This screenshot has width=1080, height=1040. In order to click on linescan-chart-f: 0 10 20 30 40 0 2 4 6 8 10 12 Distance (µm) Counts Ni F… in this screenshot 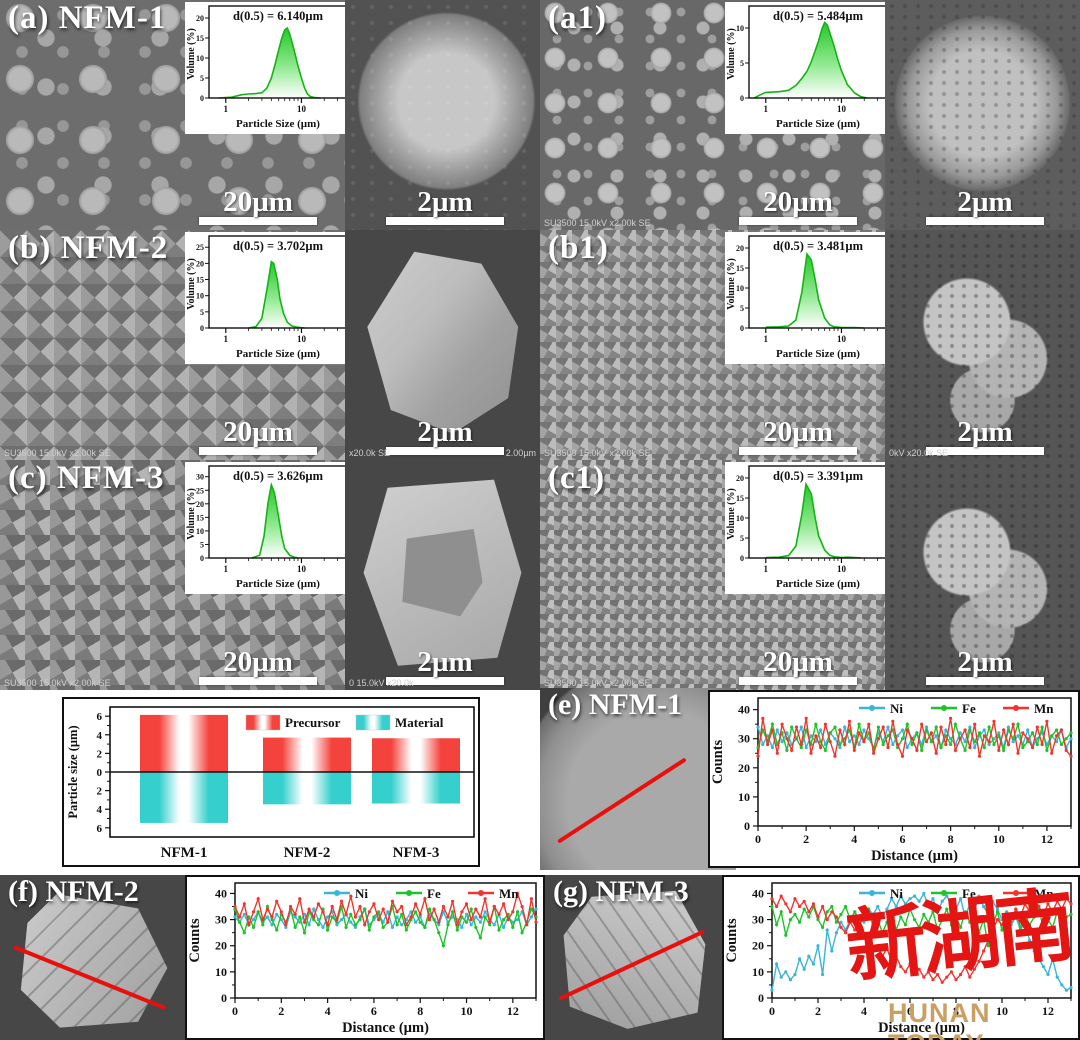, I will do `click(362, 959)`.